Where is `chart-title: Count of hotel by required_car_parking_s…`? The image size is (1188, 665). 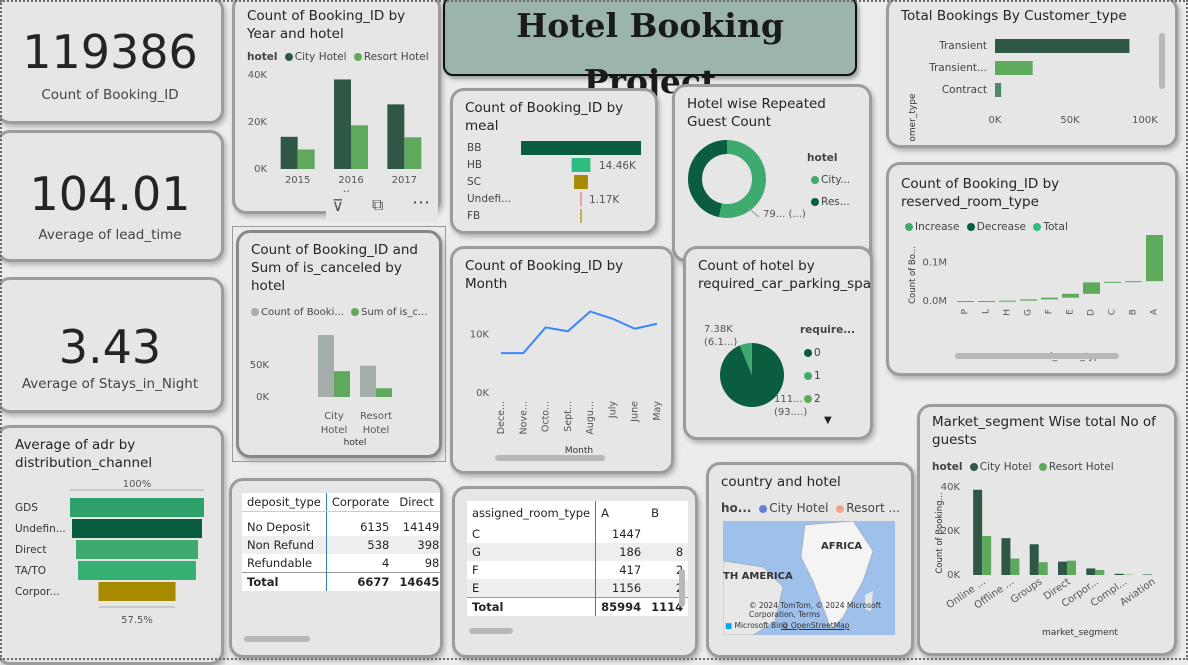
chart-title: Count of hotel by required_car_parking_s… is located at coordinates (784, 275).